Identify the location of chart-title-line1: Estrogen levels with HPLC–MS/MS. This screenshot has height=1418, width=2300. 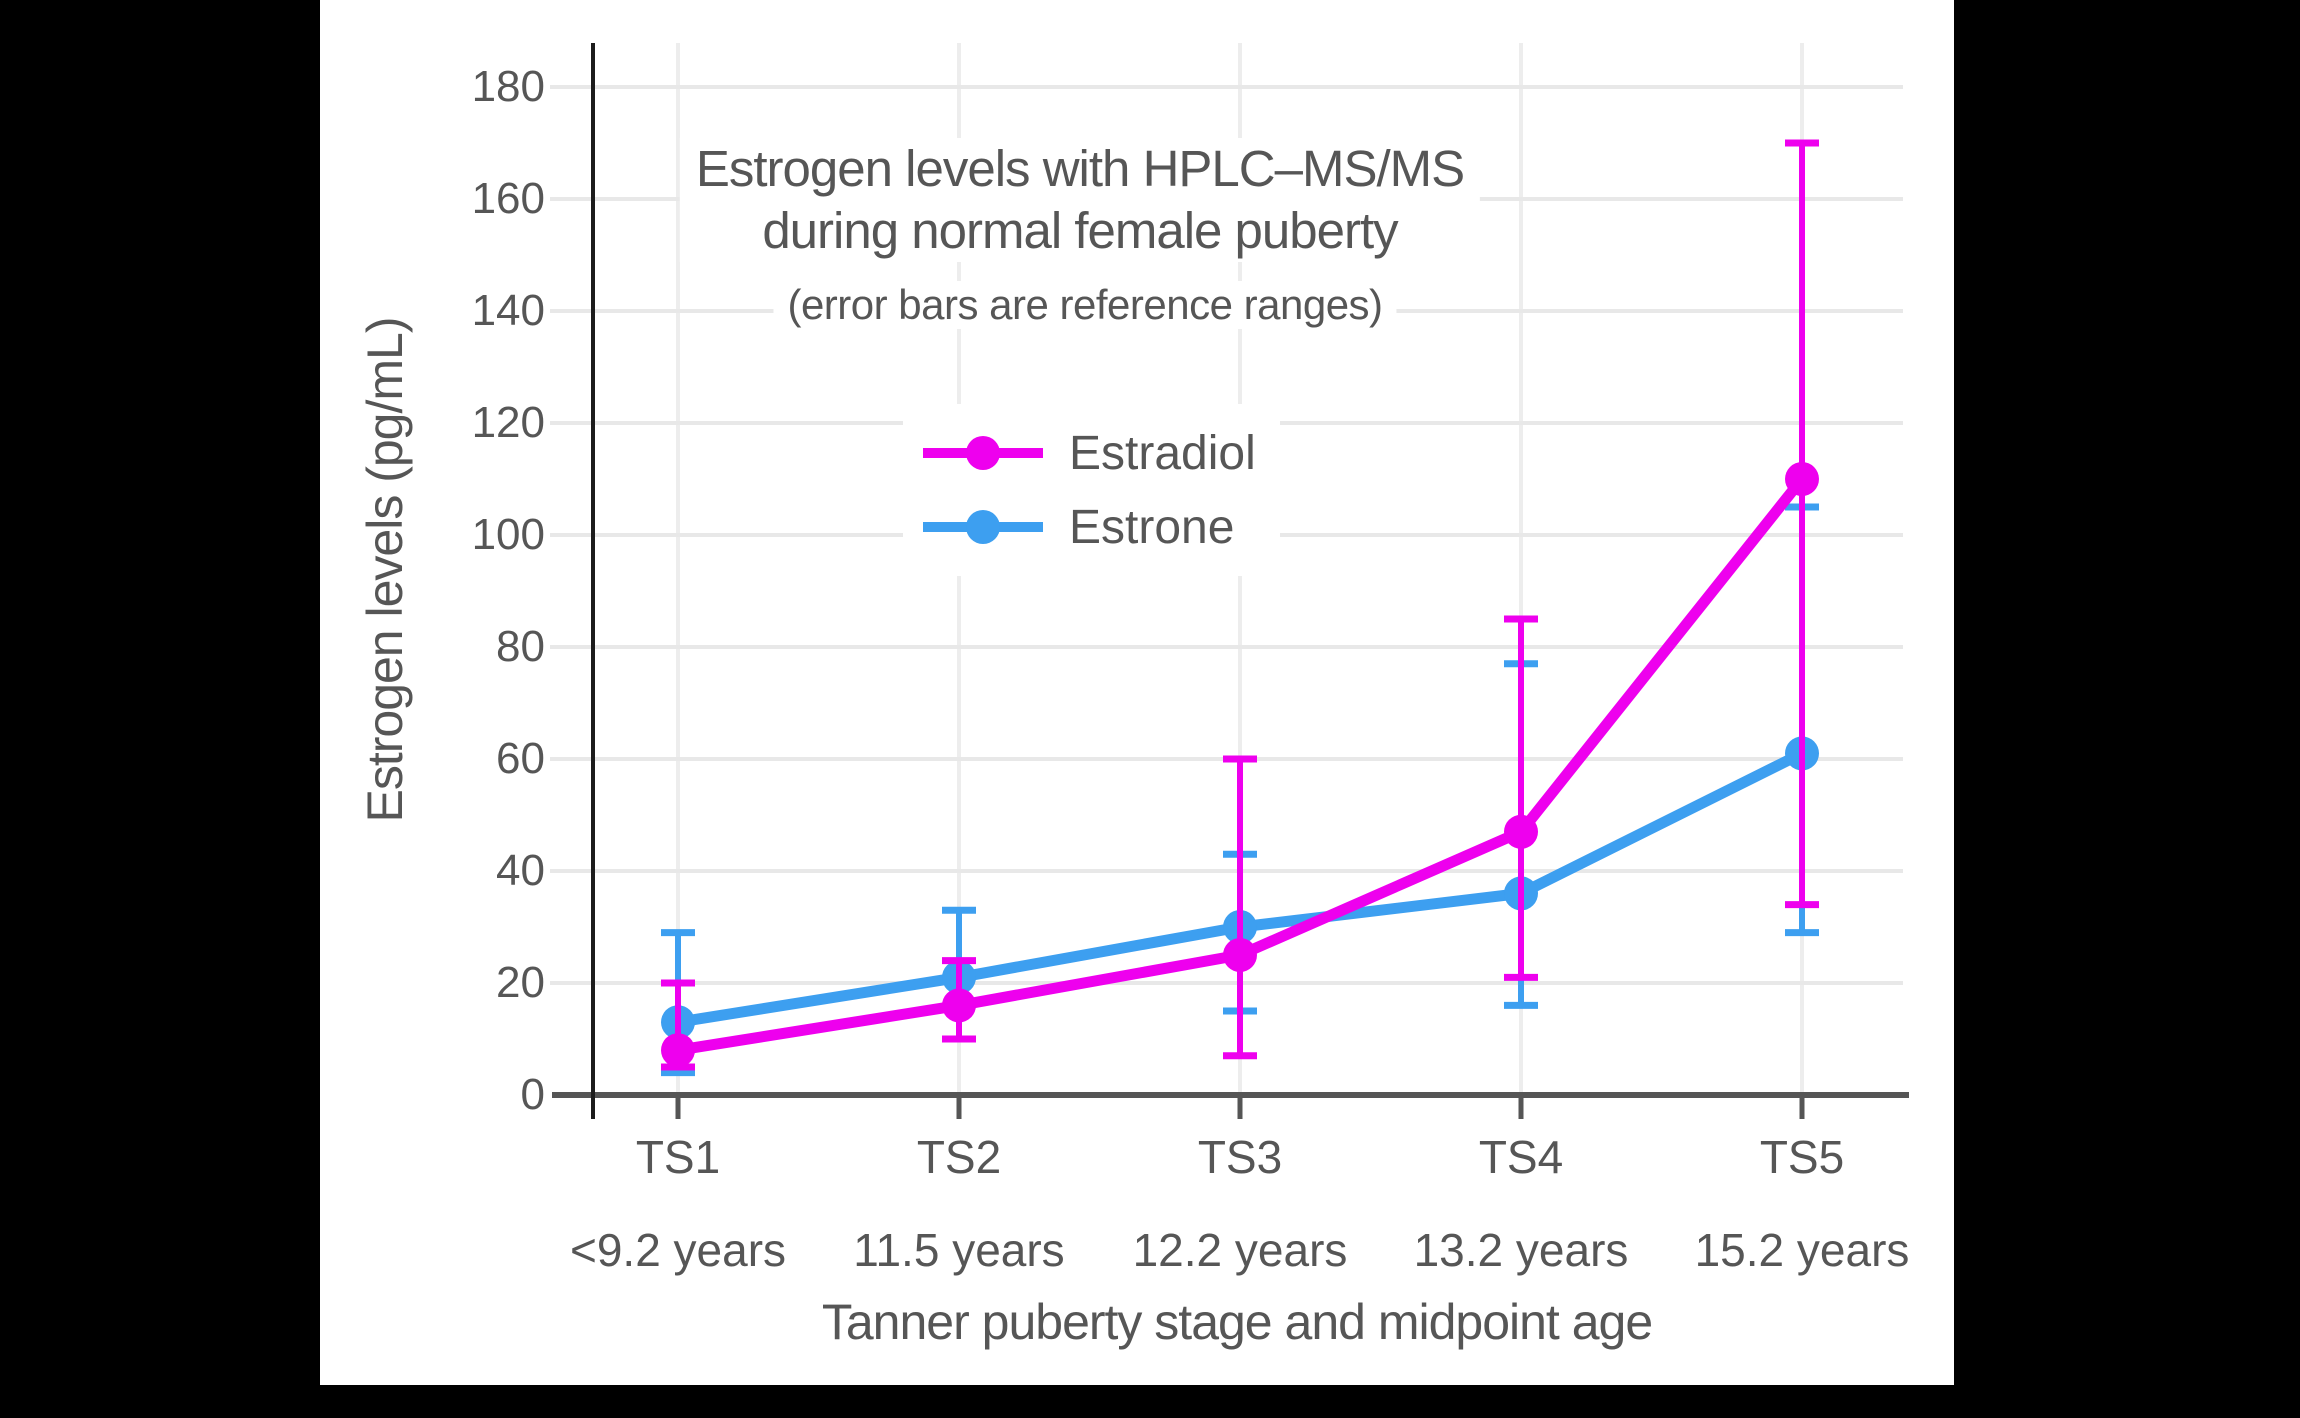
(1080, 168).